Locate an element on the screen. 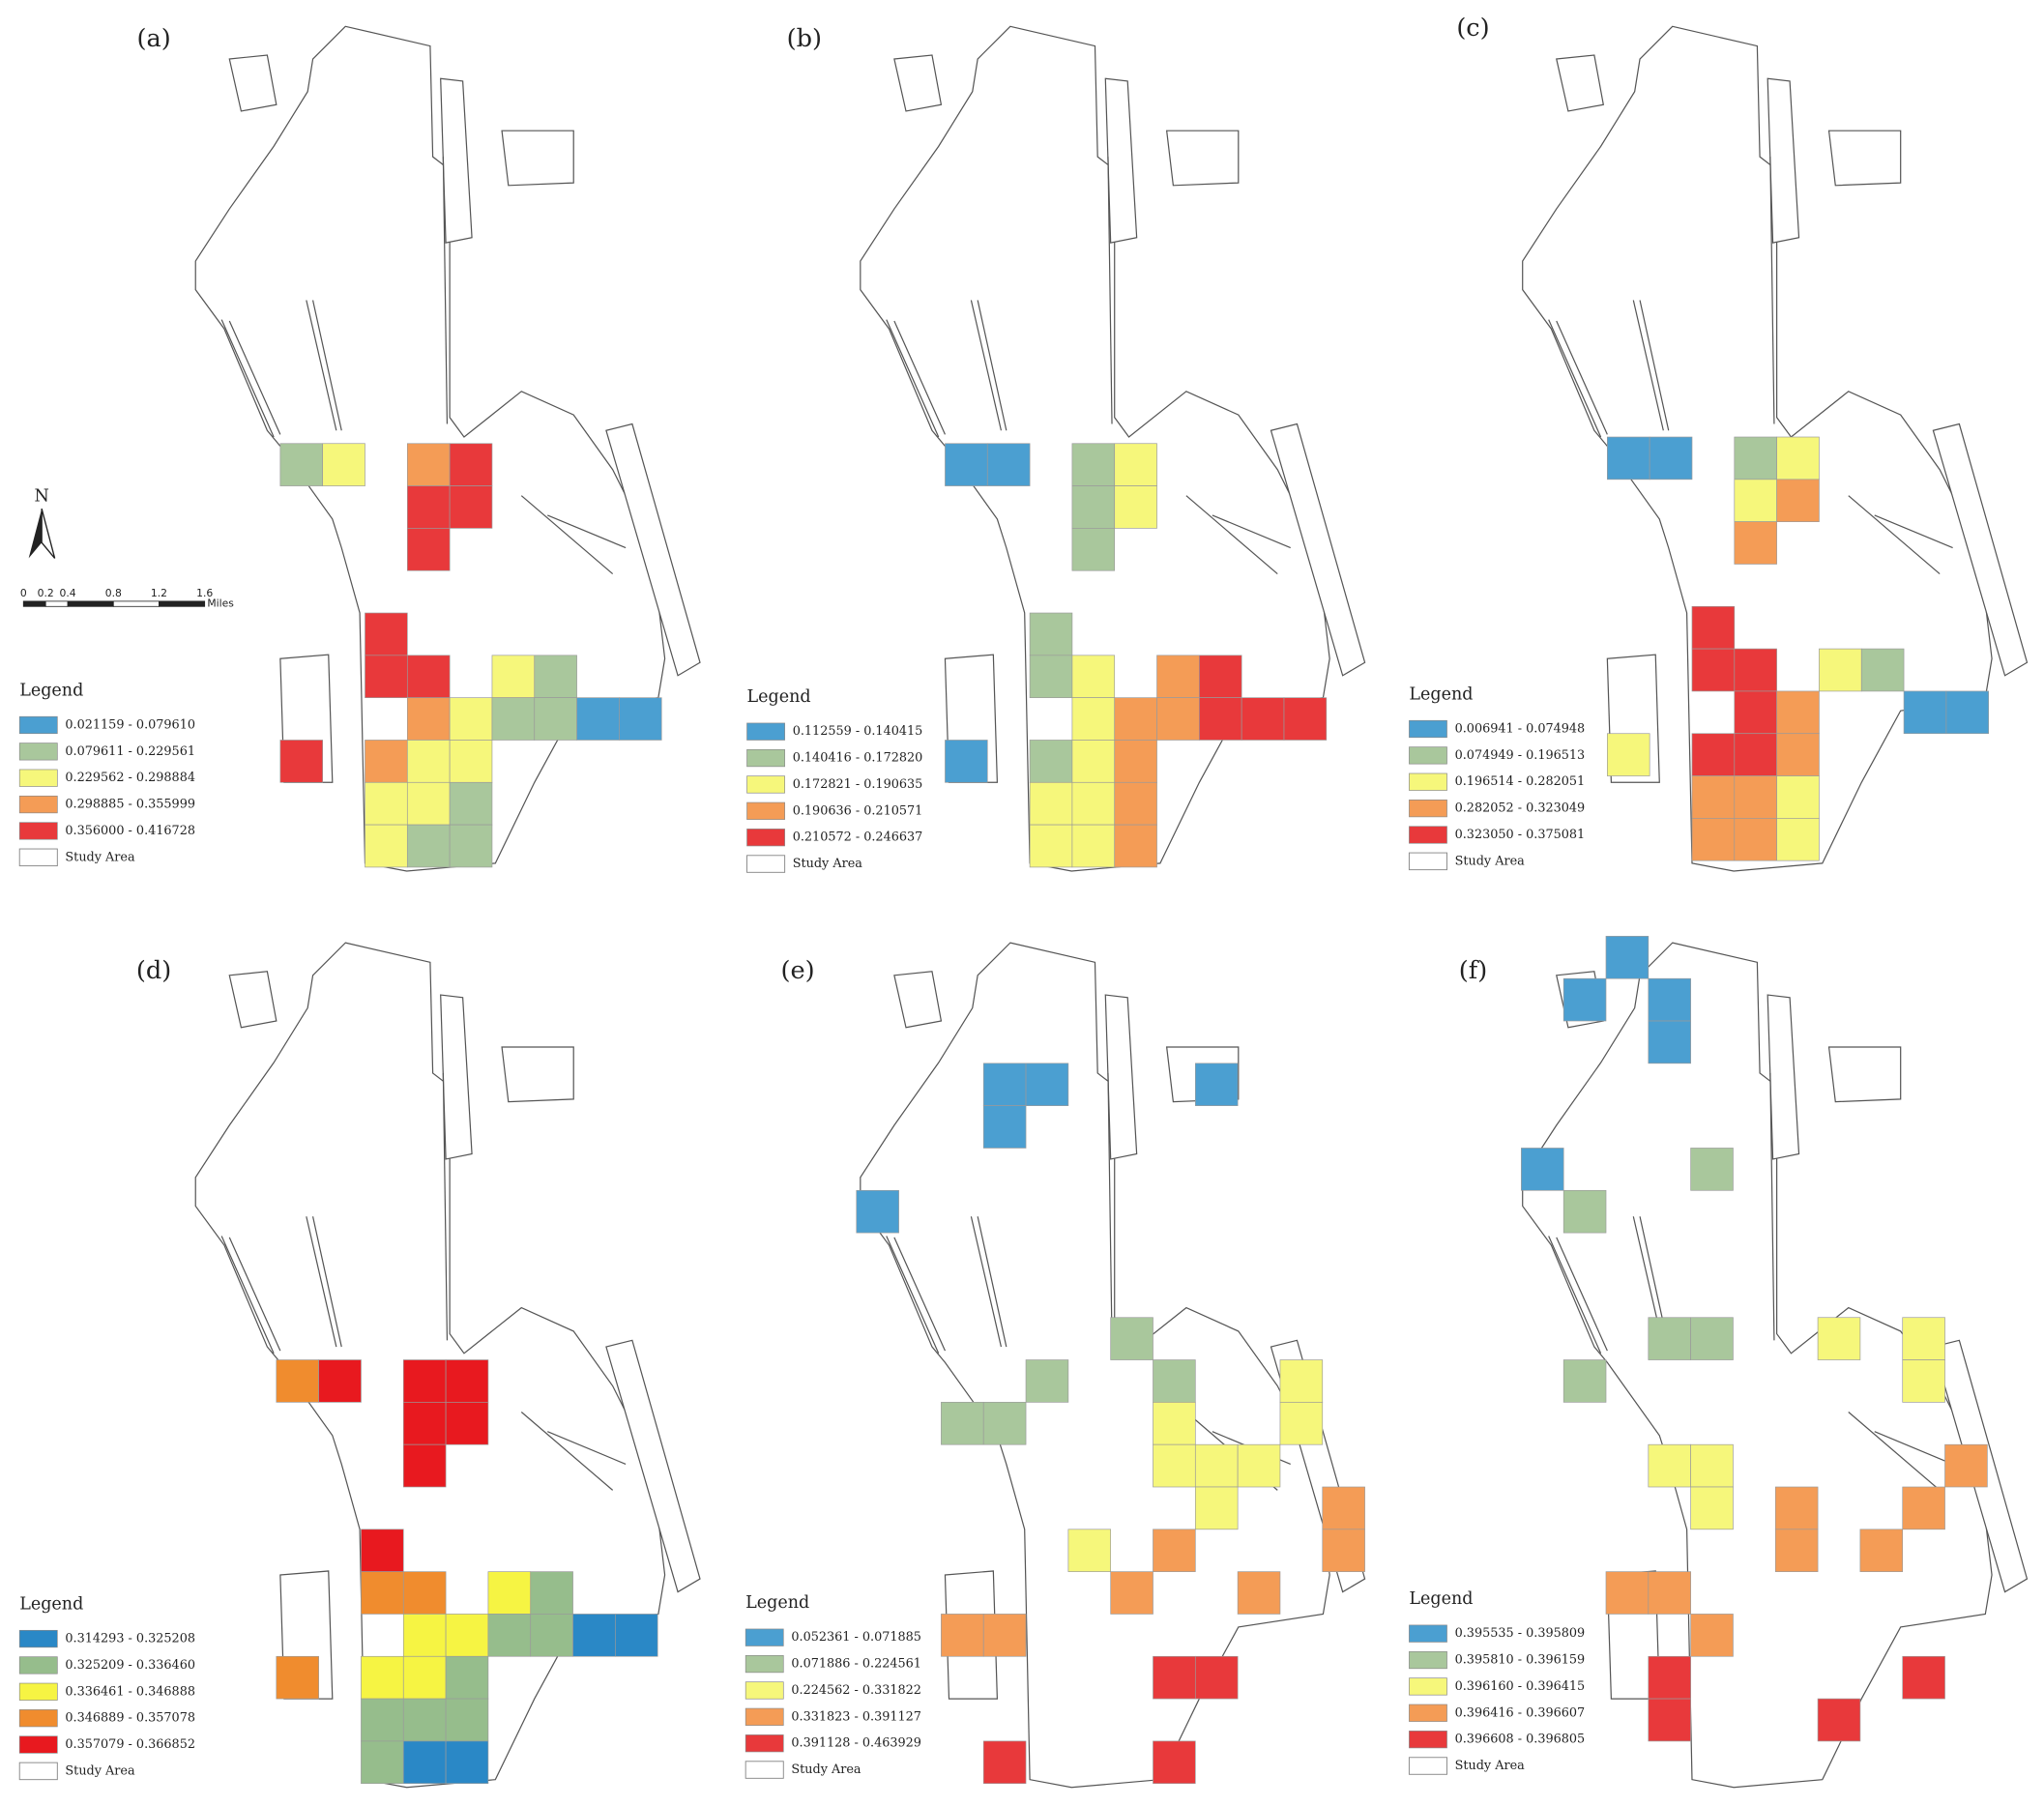 The width and height of the screenshot is (2044, 1806). north-label: N is located at coordinates (41, 497).